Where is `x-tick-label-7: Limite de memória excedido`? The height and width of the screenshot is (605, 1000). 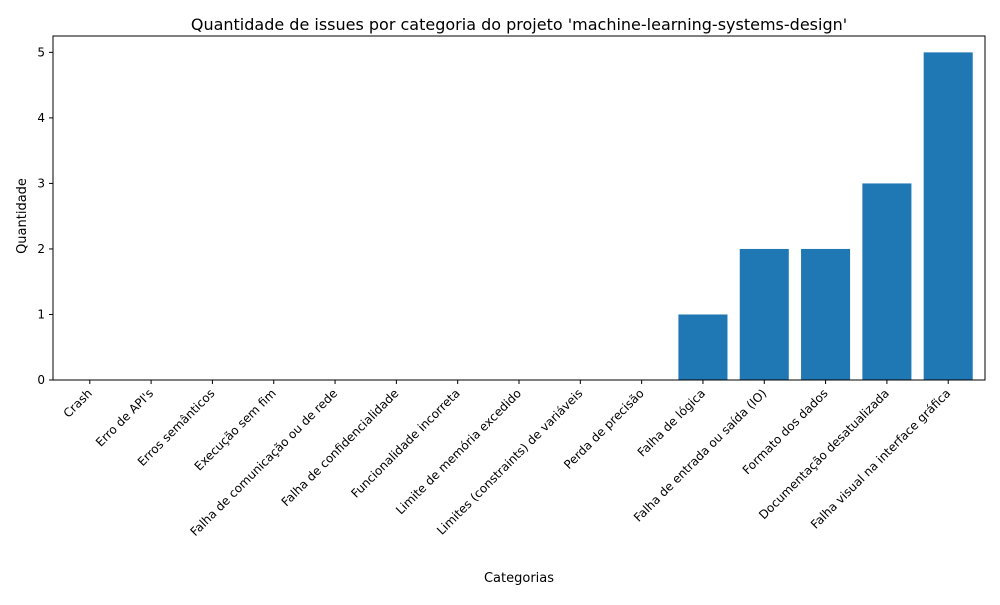 x-tick-label-7: Limite de memória excedido is located at coordinates (458, 451).